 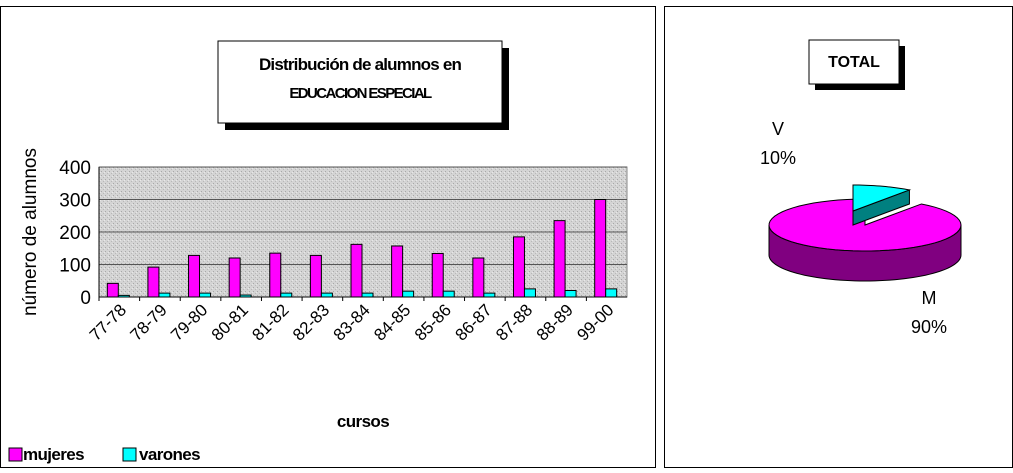 What do you see at coordinates (30, 232) in the screenshot?
I see `y-axis-label: número de alumnos` at bounding box center [30, 232].